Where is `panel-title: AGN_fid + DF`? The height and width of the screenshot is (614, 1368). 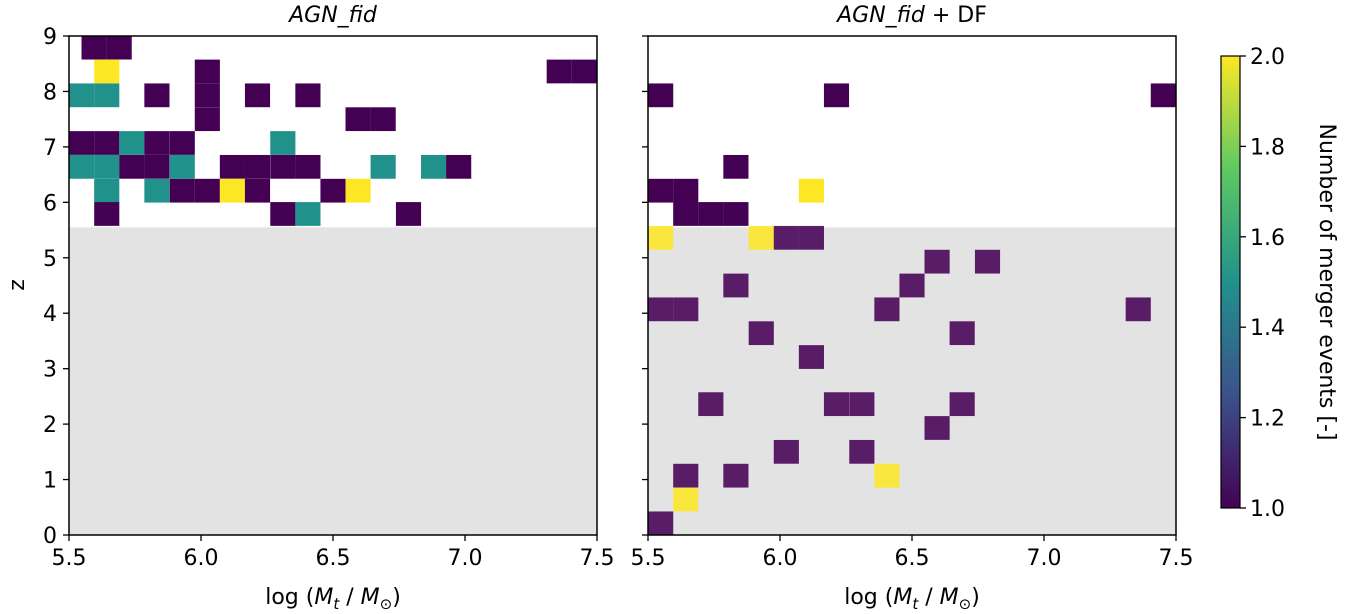 panel-title: AGN_fid + DF is located at coordinates (911, 15).